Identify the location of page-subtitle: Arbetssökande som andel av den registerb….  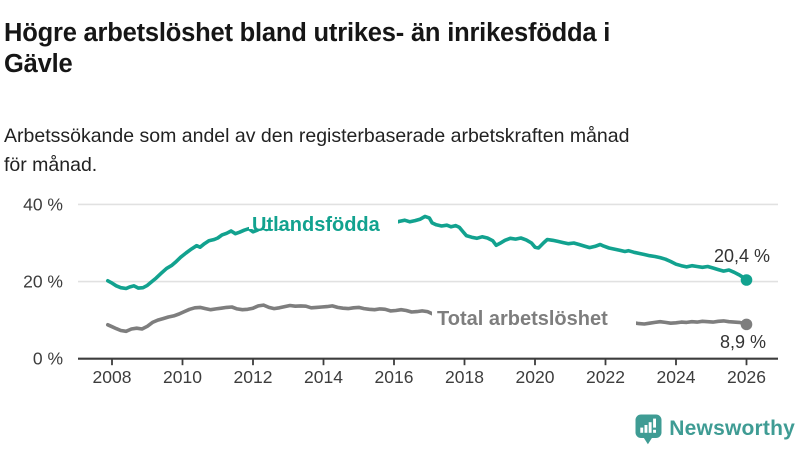
(317, 150).